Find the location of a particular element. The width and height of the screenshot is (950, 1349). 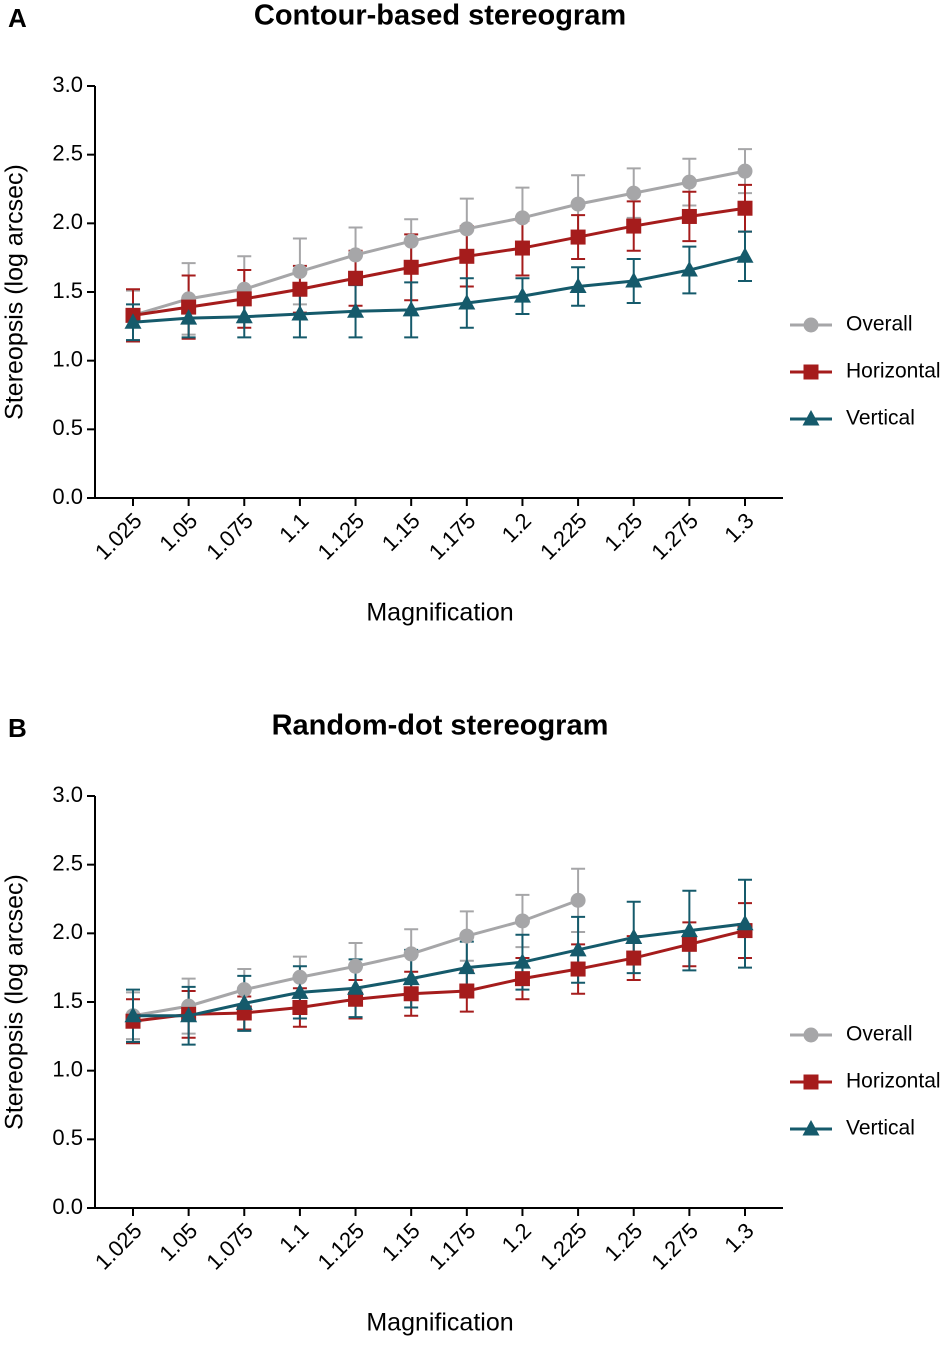

x-tick-label: 1.15 is located at coordinates (401, 1242).